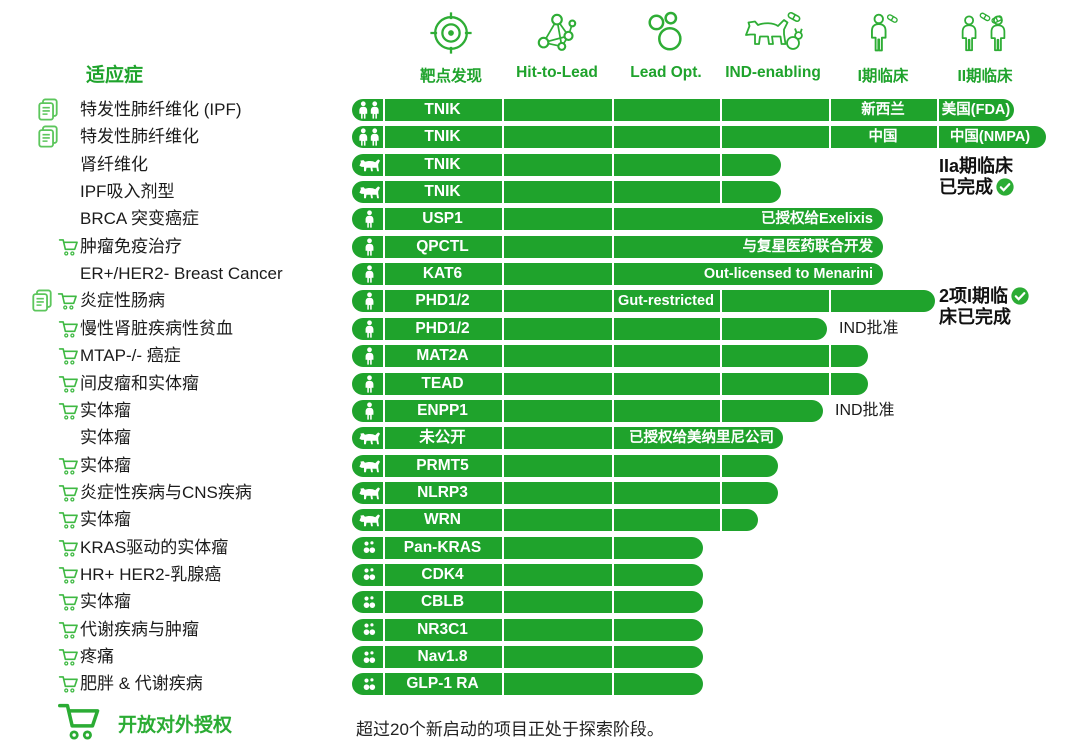 This screenshot has width=1080, height=752. I want to click on target-icon, so click(451, 33).